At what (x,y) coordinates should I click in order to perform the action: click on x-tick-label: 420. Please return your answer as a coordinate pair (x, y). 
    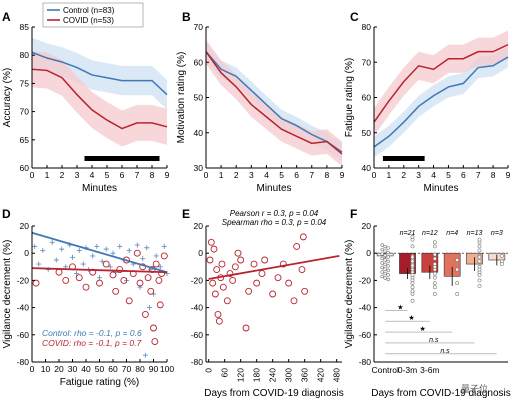
    Looking at the image, I should click on (321, 375).